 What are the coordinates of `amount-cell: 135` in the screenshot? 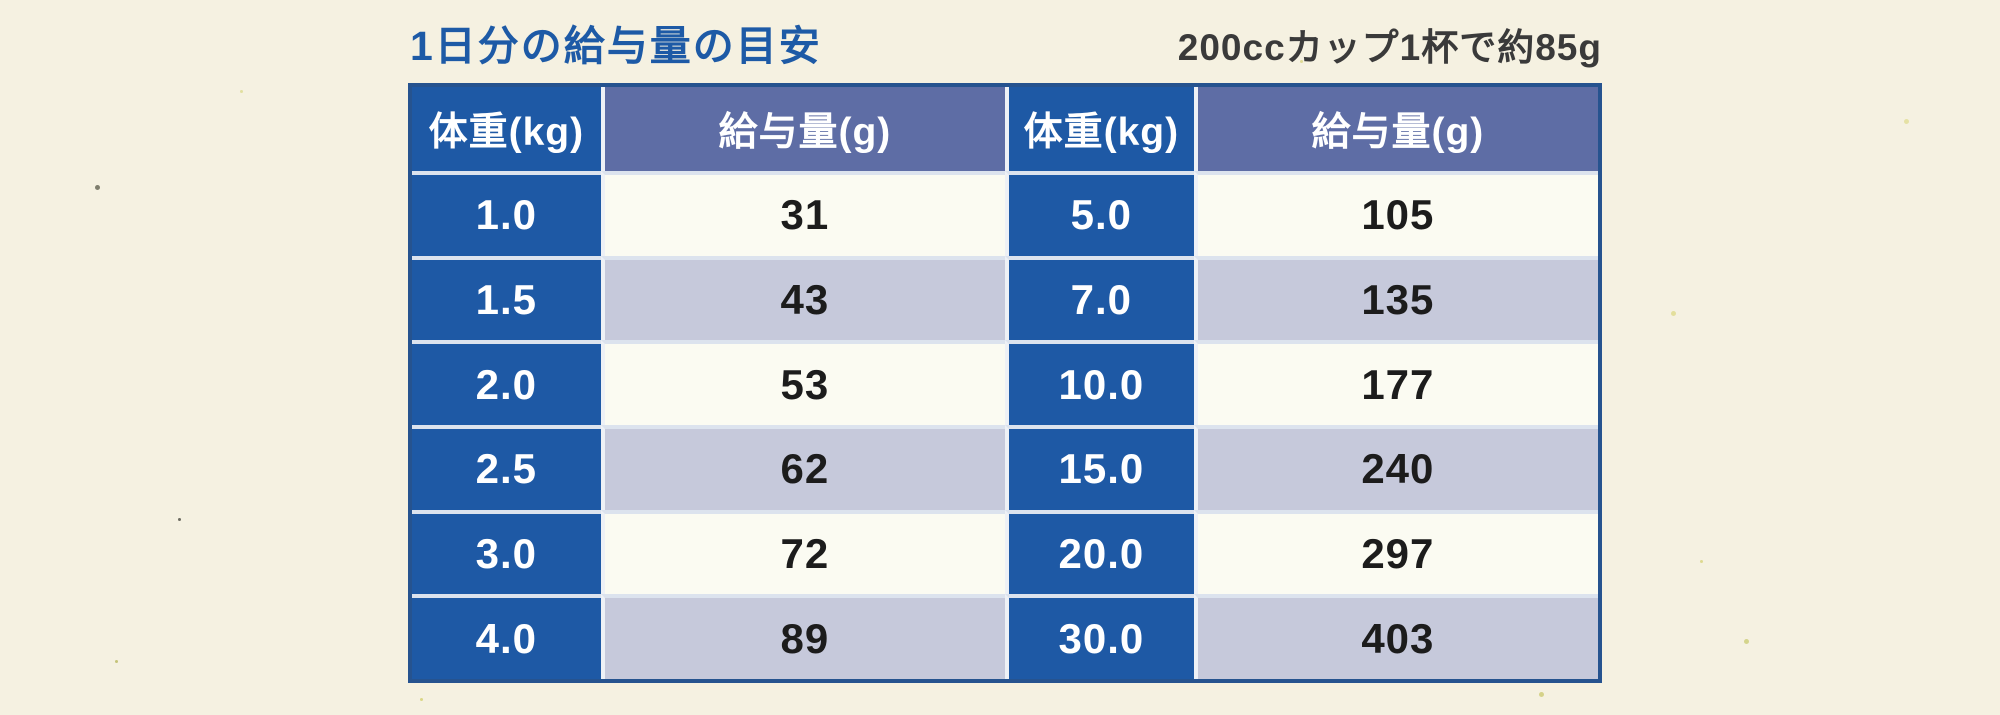 It's located at (1395, 298).